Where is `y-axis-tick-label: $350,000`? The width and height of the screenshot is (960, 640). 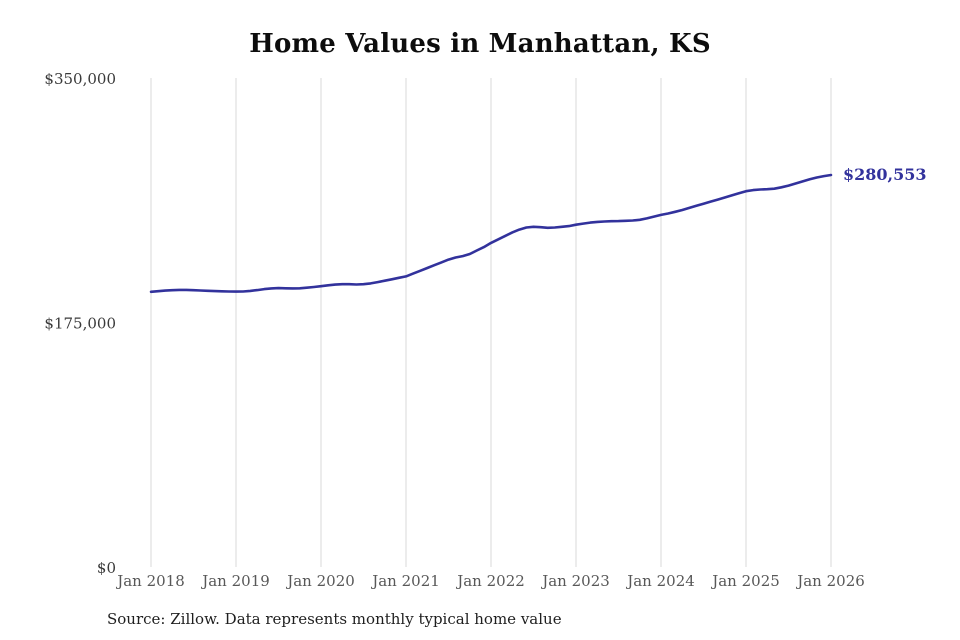 y-axis-tick-label: $350,000 is located at coordinates (80, 79).